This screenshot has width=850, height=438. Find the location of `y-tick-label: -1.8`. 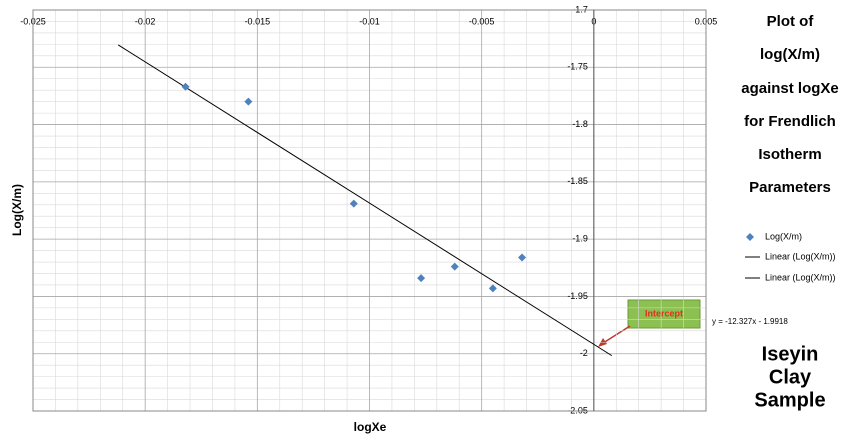

y-tick-label: -1.8 is located at coordinates (580, 124).